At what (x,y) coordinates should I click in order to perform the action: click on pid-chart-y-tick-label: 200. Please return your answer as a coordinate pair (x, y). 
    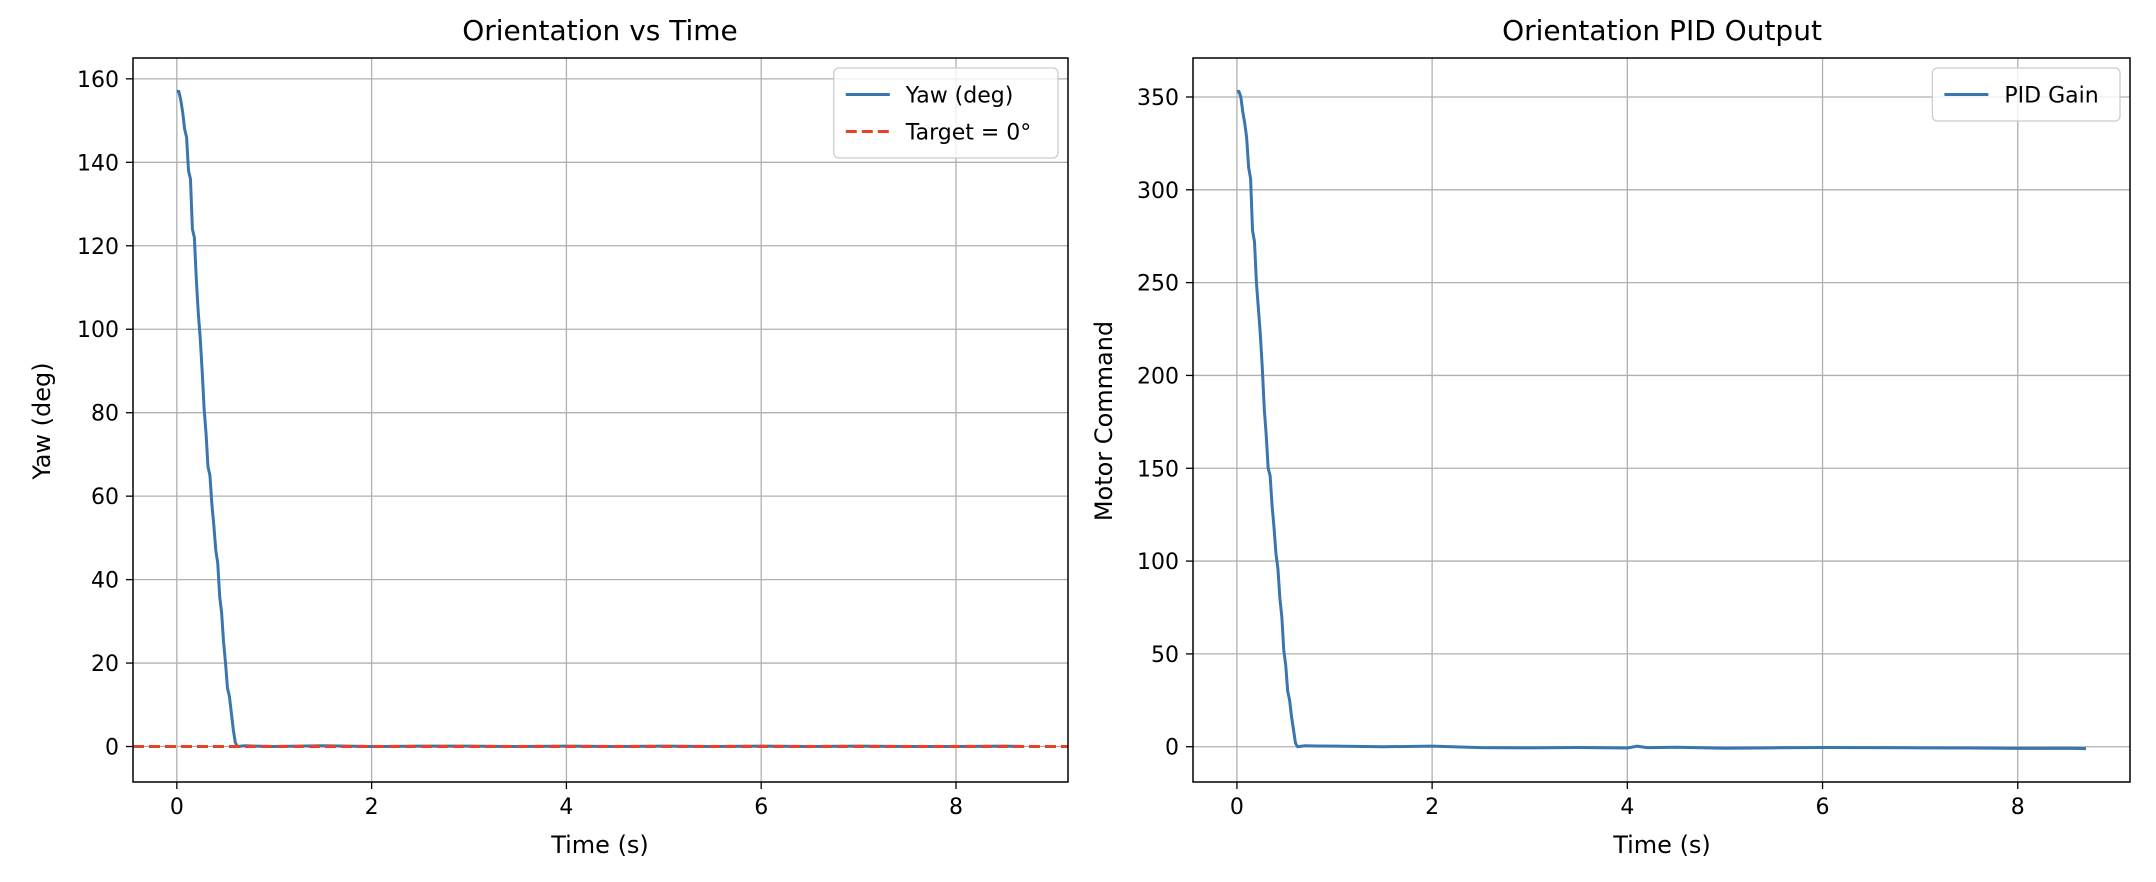
    Looking at the image, I should click on (1158, 376).